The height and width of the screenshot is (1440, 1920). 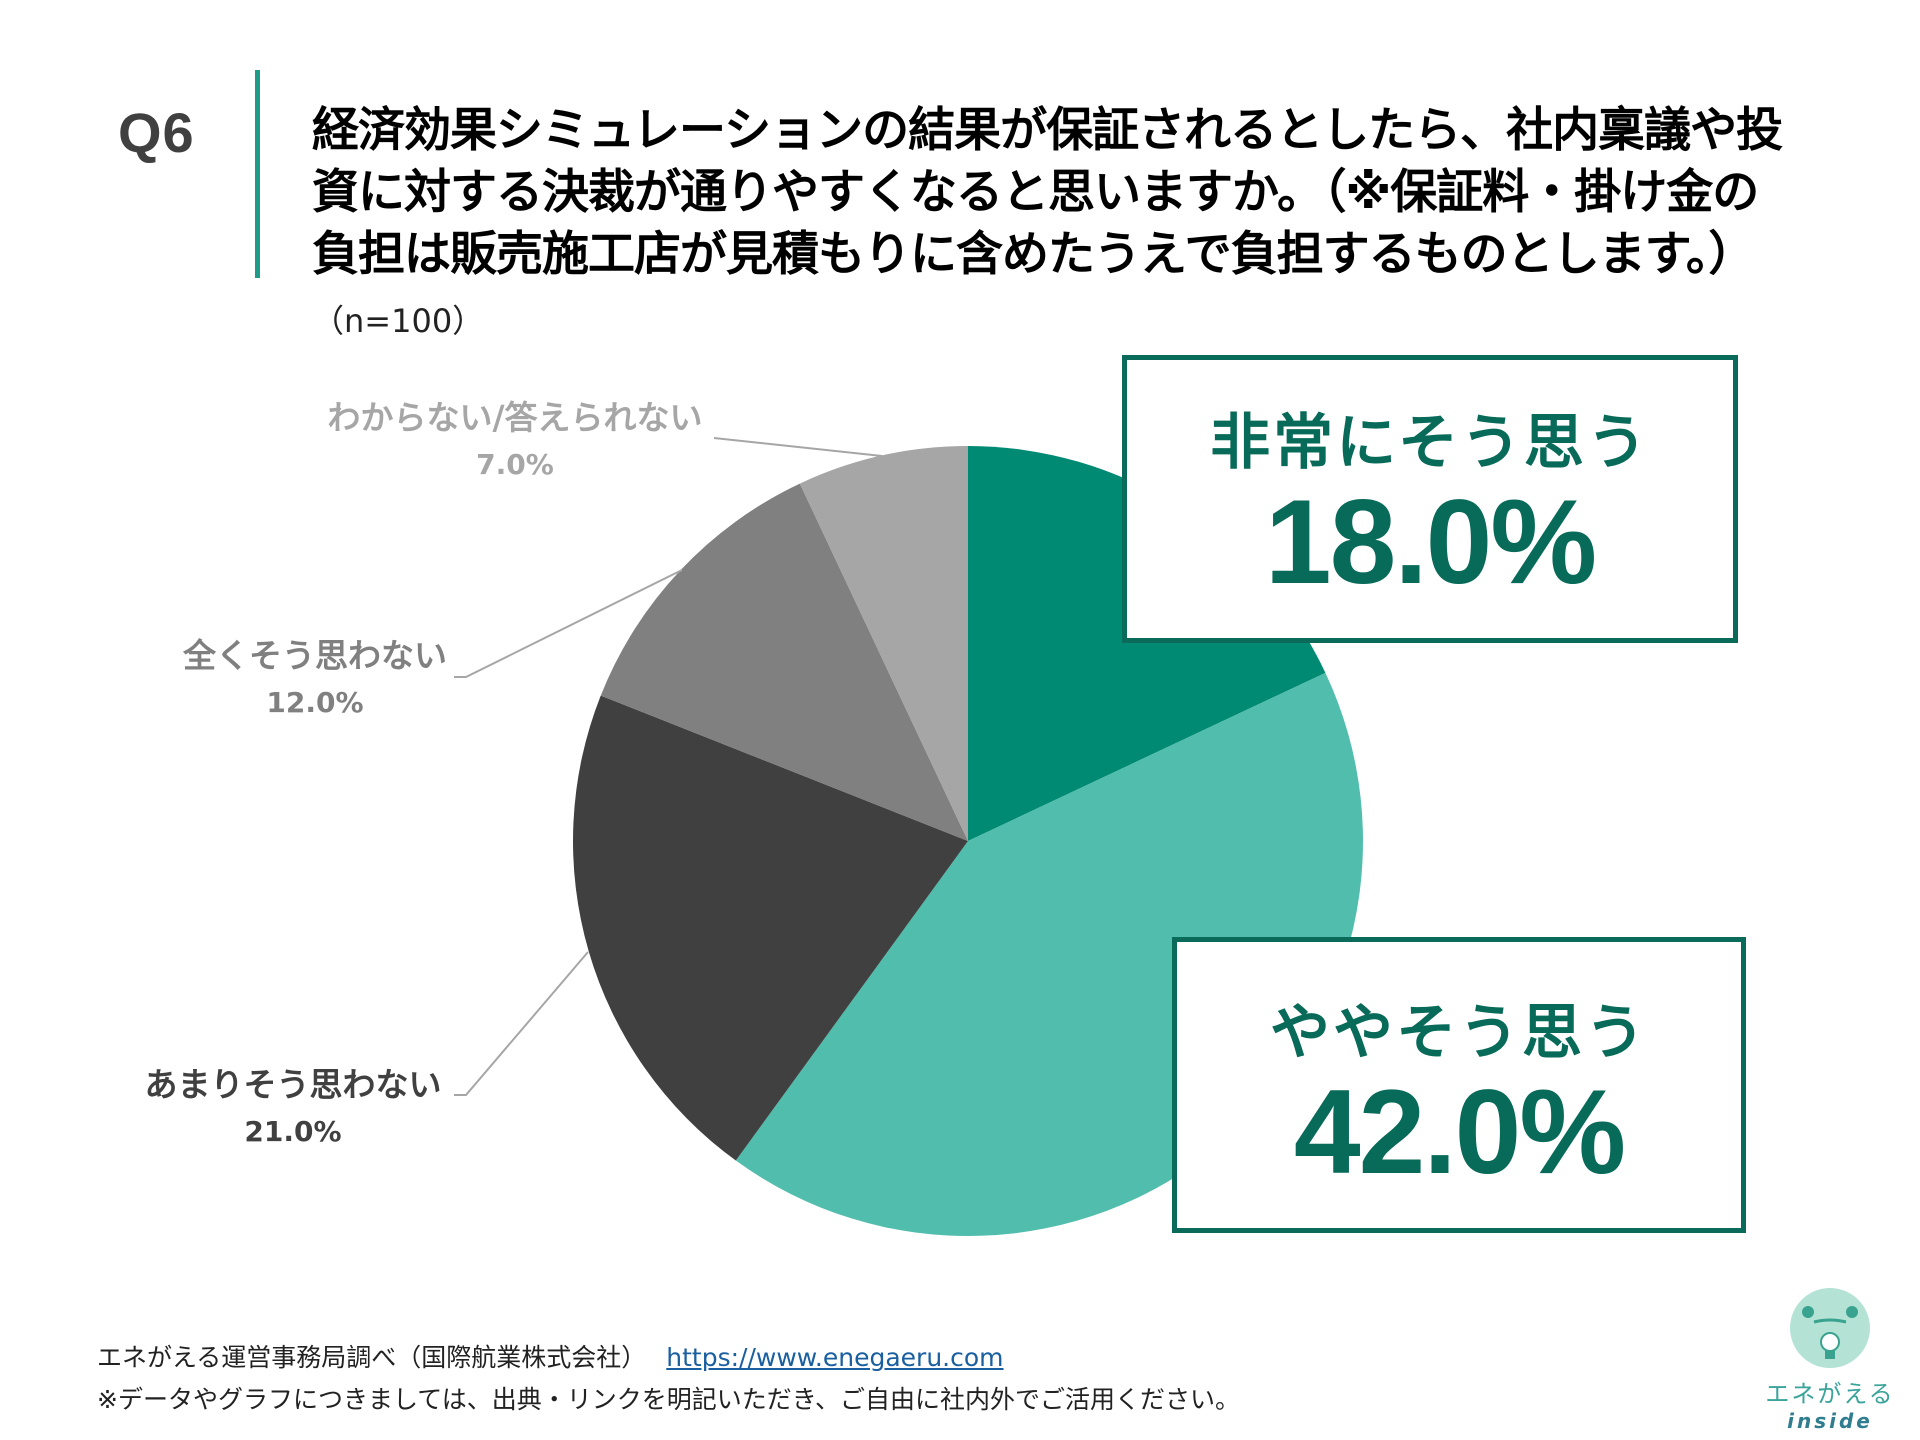 I want to click on label-strongly-disagree-name: 全くそう思わない, so click(x=315, y=655).